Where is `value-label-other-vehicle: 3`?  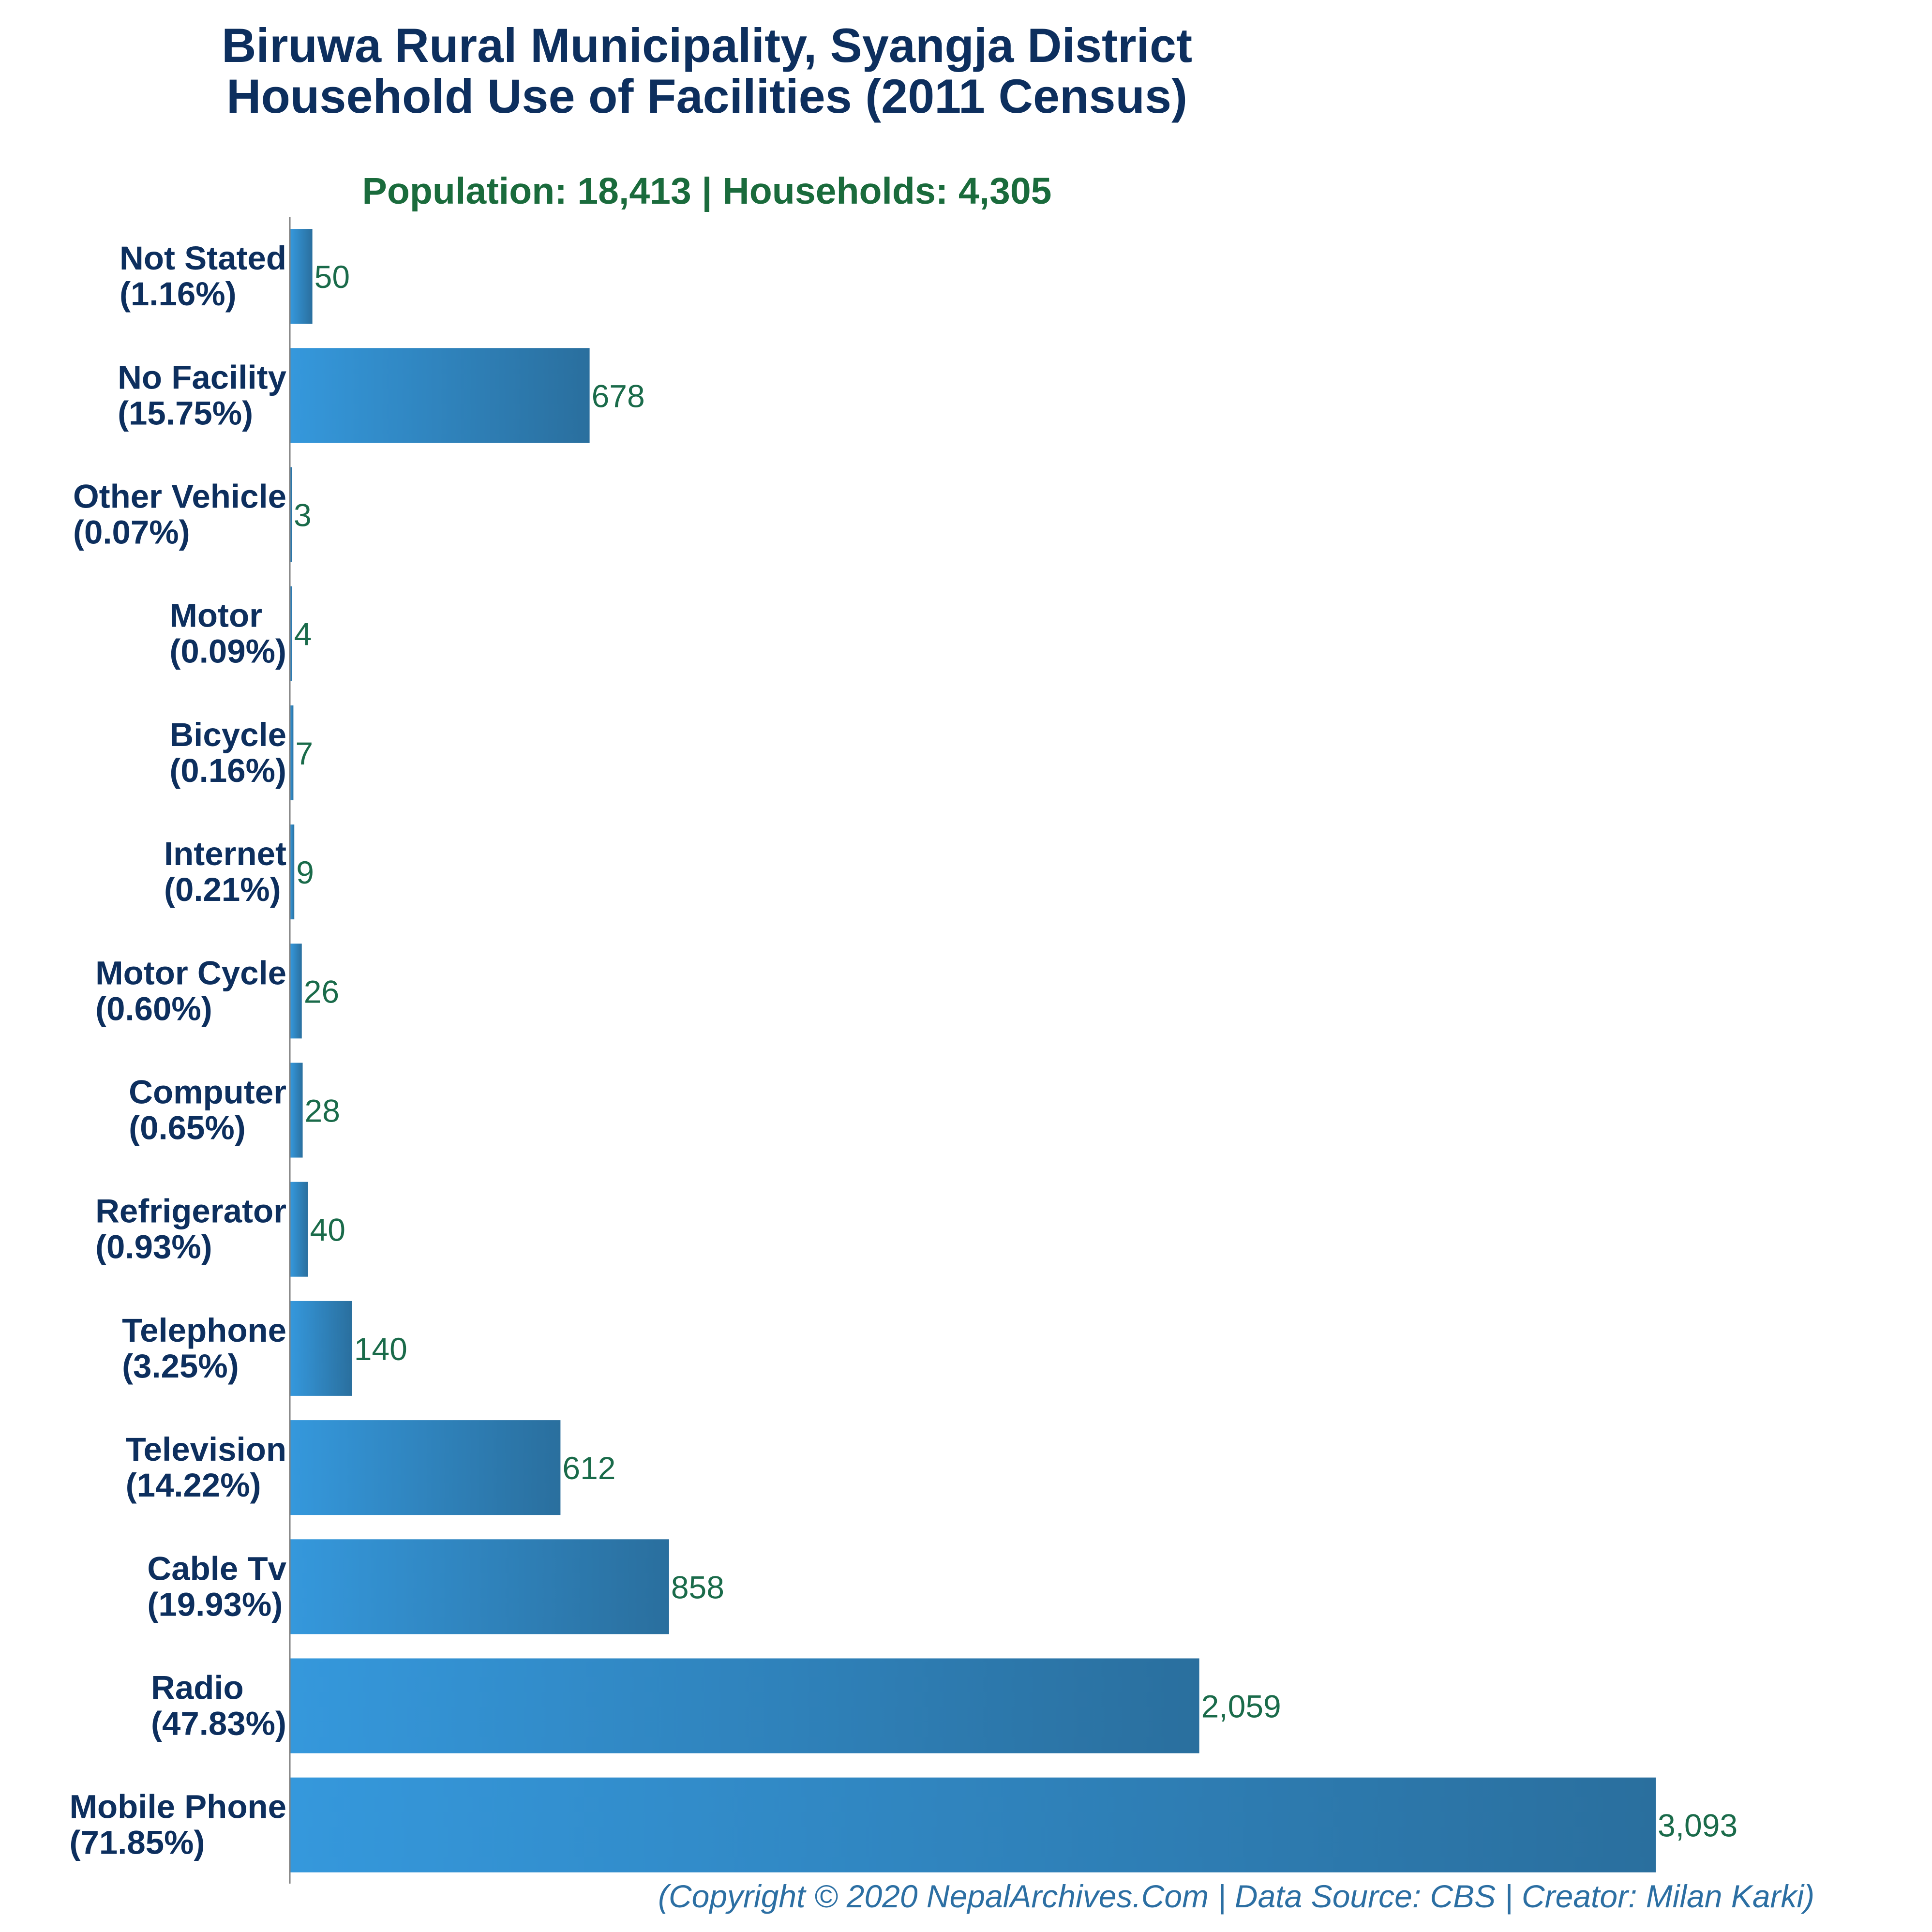
value-label-other-vehicle: 3 is located at coordinates (303, 515).